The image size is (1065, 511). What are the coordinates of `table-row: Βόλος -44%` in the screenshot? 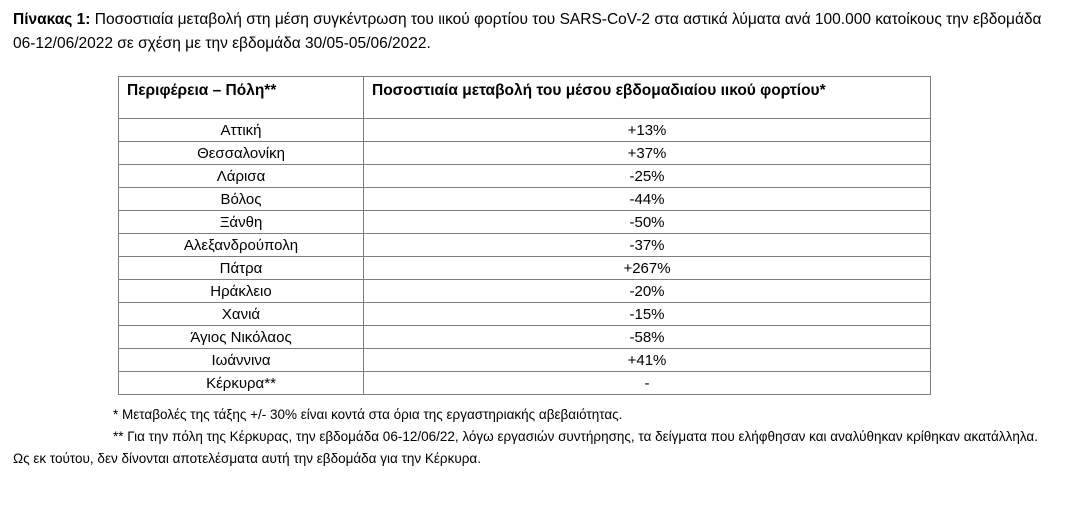 It's located at (524, 199).